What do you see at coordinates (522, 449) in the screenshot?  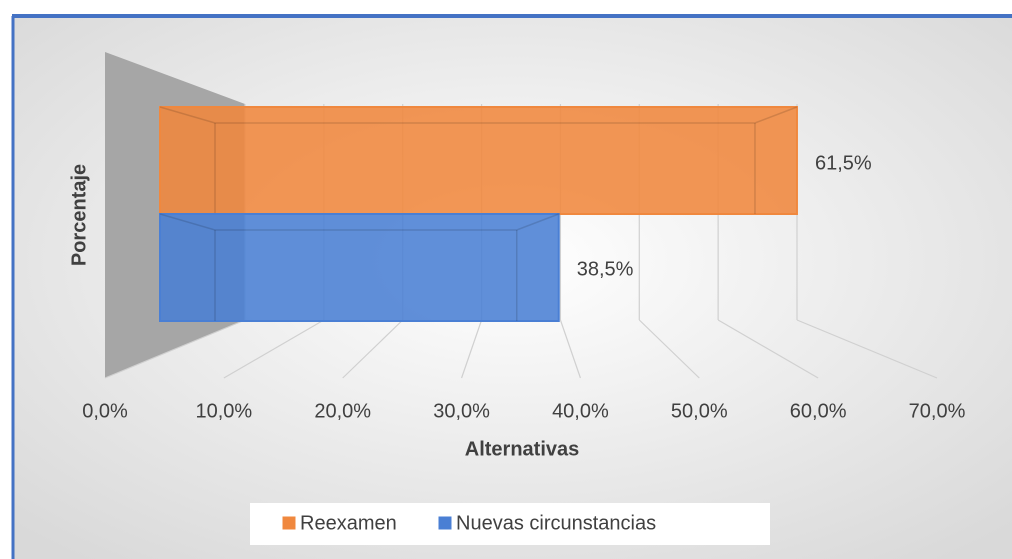 I see `x-axis-title: Alternativas` at bounding box center [522, 449].